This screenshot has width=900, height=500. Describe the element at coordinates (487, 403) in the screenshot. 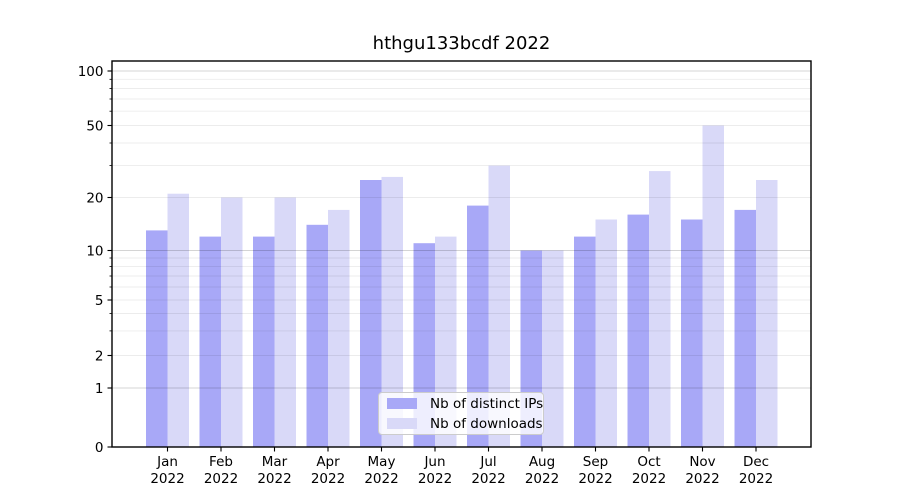

I see `legend-label-distinct-ips: Nb of distinct IPs` at that location.